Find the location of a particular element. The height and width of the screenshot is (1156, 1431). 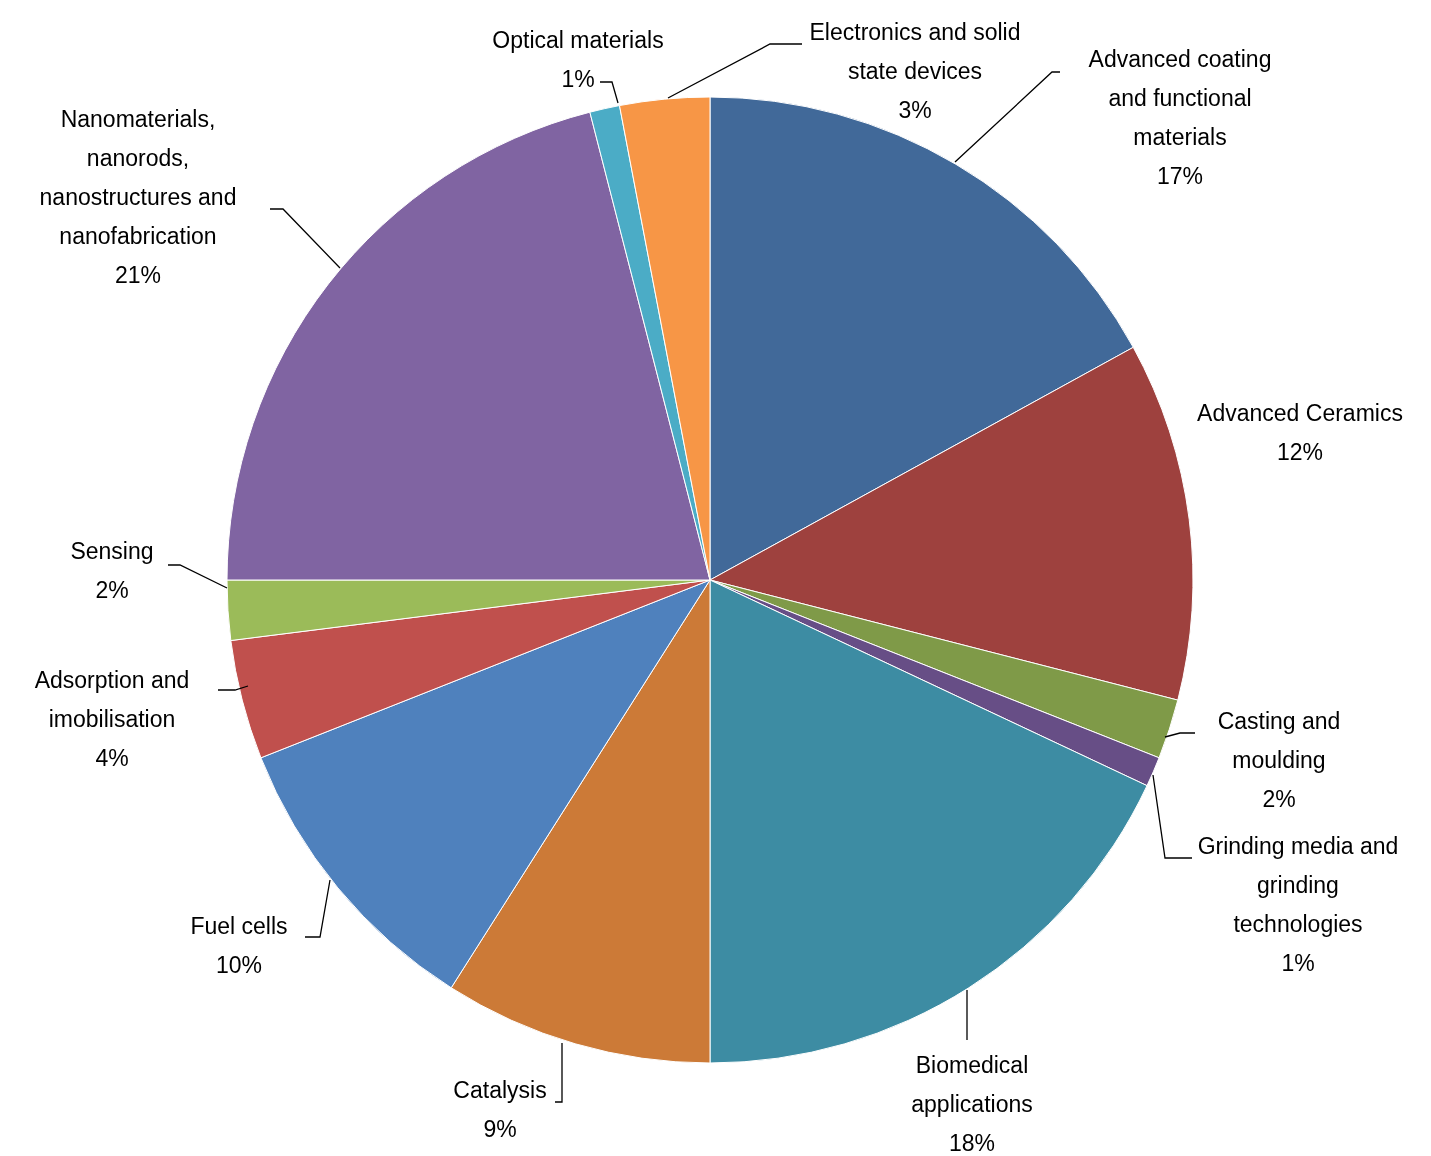

data-label: 4% is located at coordinates (112, 758).